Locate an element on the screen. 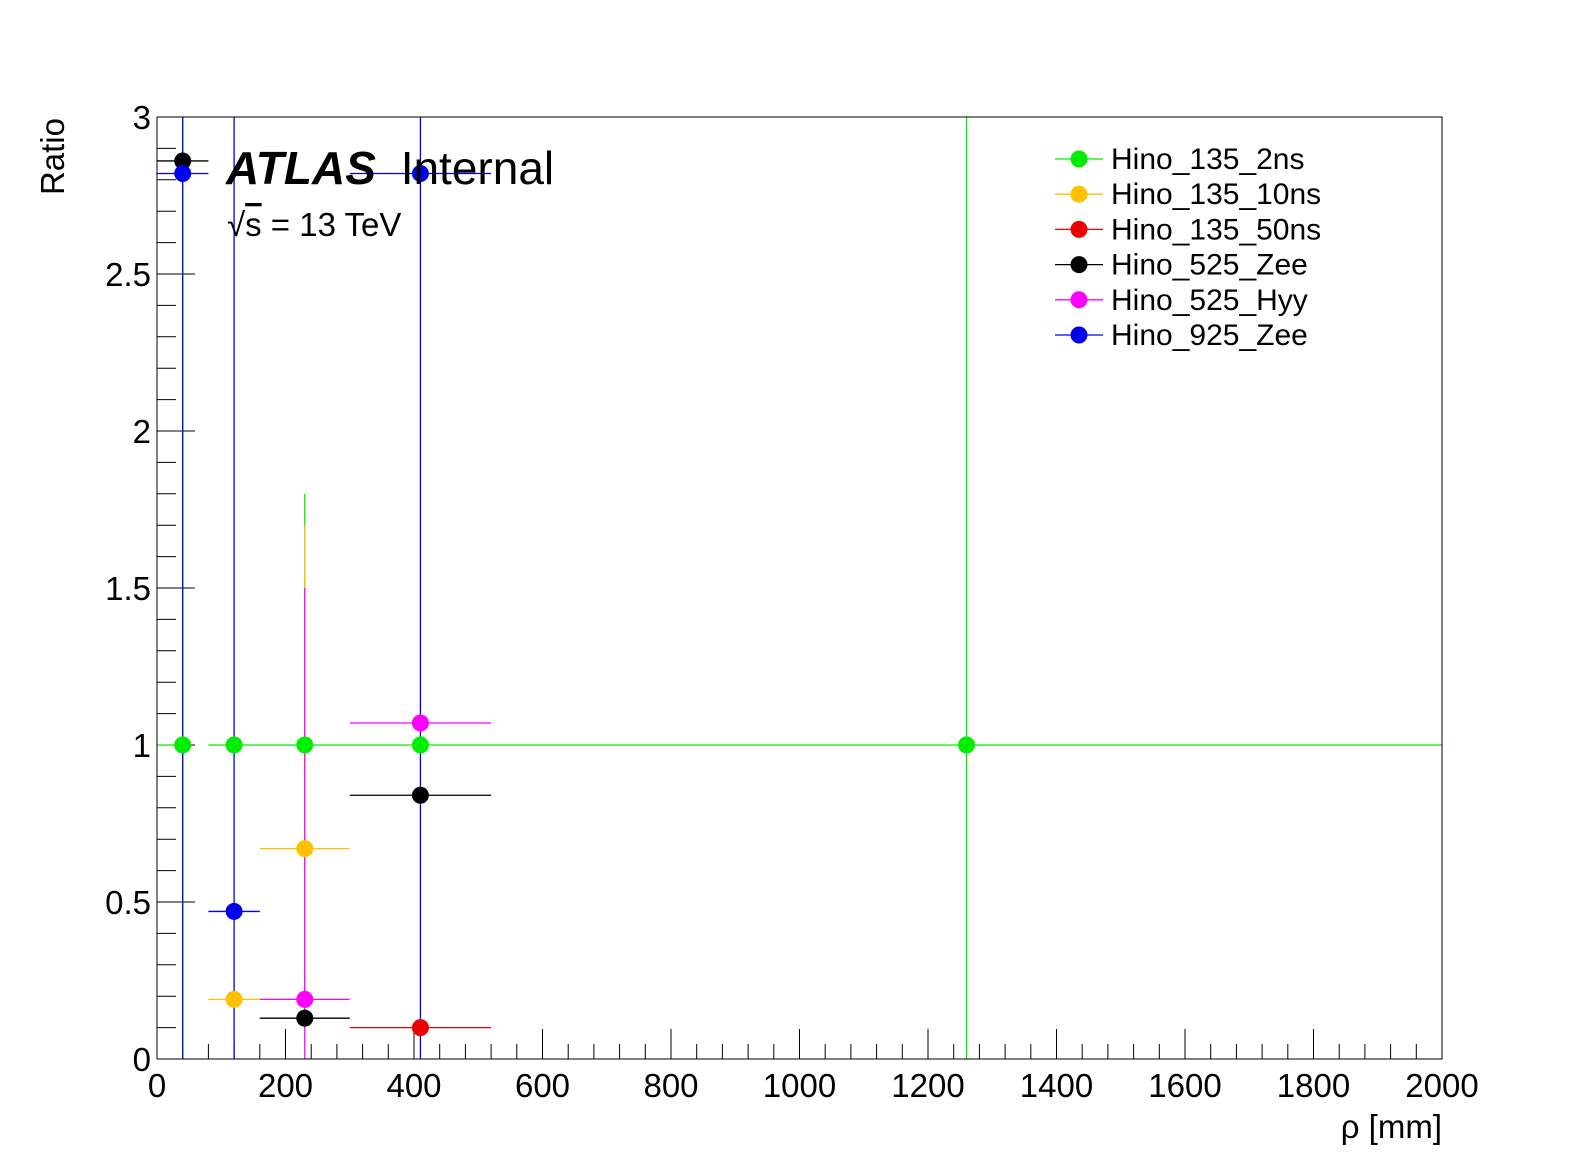 This screenshot has width=1596, height=1172. x-tick-labels: 0 200 400 600 800 1000 1200 1400 1600 1800 2000 is located at coordinates (813, 1085).